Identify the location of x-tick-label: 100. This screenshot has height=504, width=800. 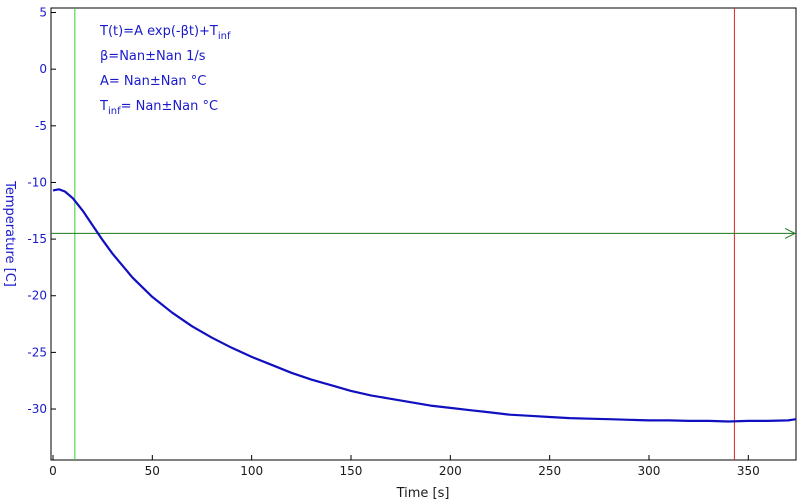
(251, 471).